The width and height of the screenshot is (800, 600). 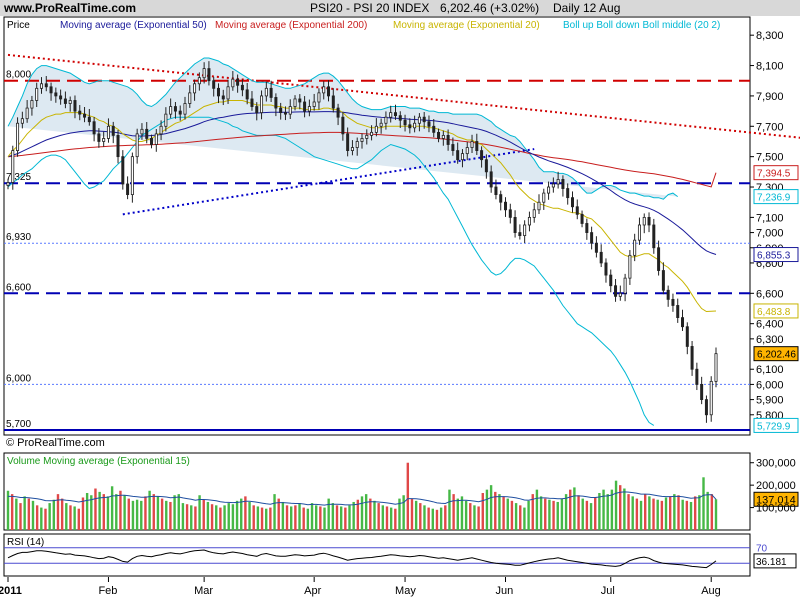 What do you see at coordinates (770, 340) in the screenshot?
I see `price-tick-label: 6,300` at bounding box center [770, 340].